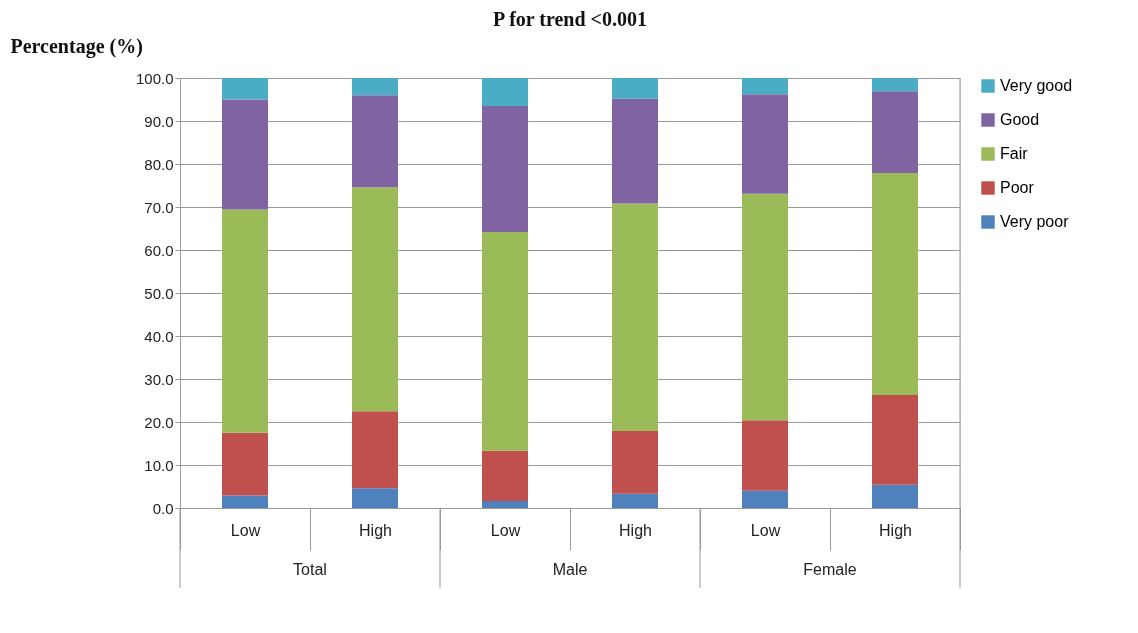 This screenshot has height=633, width=1138. What do you see at coordinates (1014, 153) in the screenshot?
I see `legend-label: Fair` at bounding box center [1014, 153].